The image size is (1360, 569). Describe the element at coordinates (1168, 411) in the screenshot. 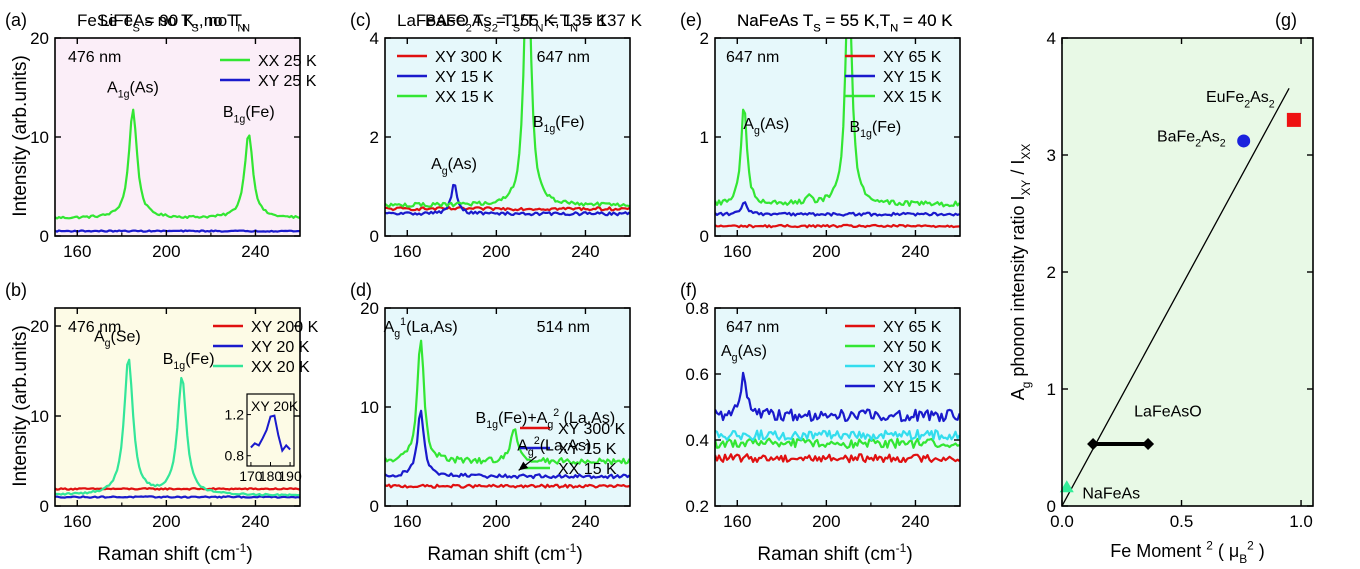

I see `point-label-2: LaFeAsO` at that location.